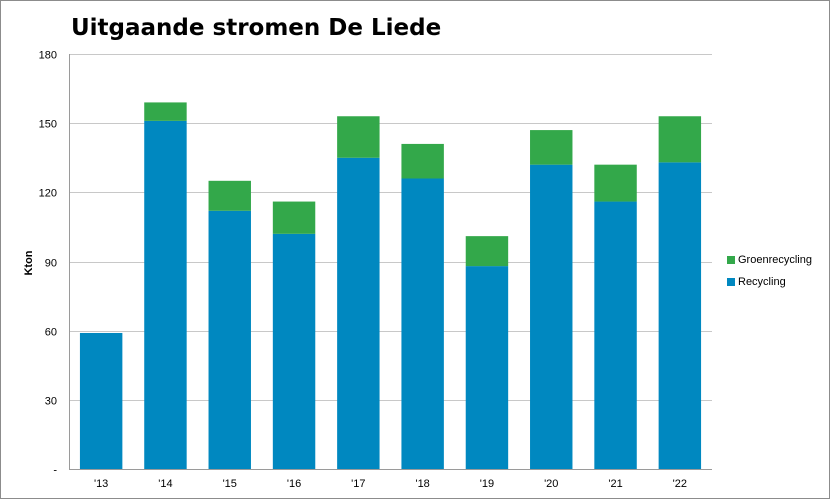 The image size is (830, 503). What do you see at coordinates (230, 484) in the screenshot?
I see `x-tick-label: '15` at bounding box center [230, 484].